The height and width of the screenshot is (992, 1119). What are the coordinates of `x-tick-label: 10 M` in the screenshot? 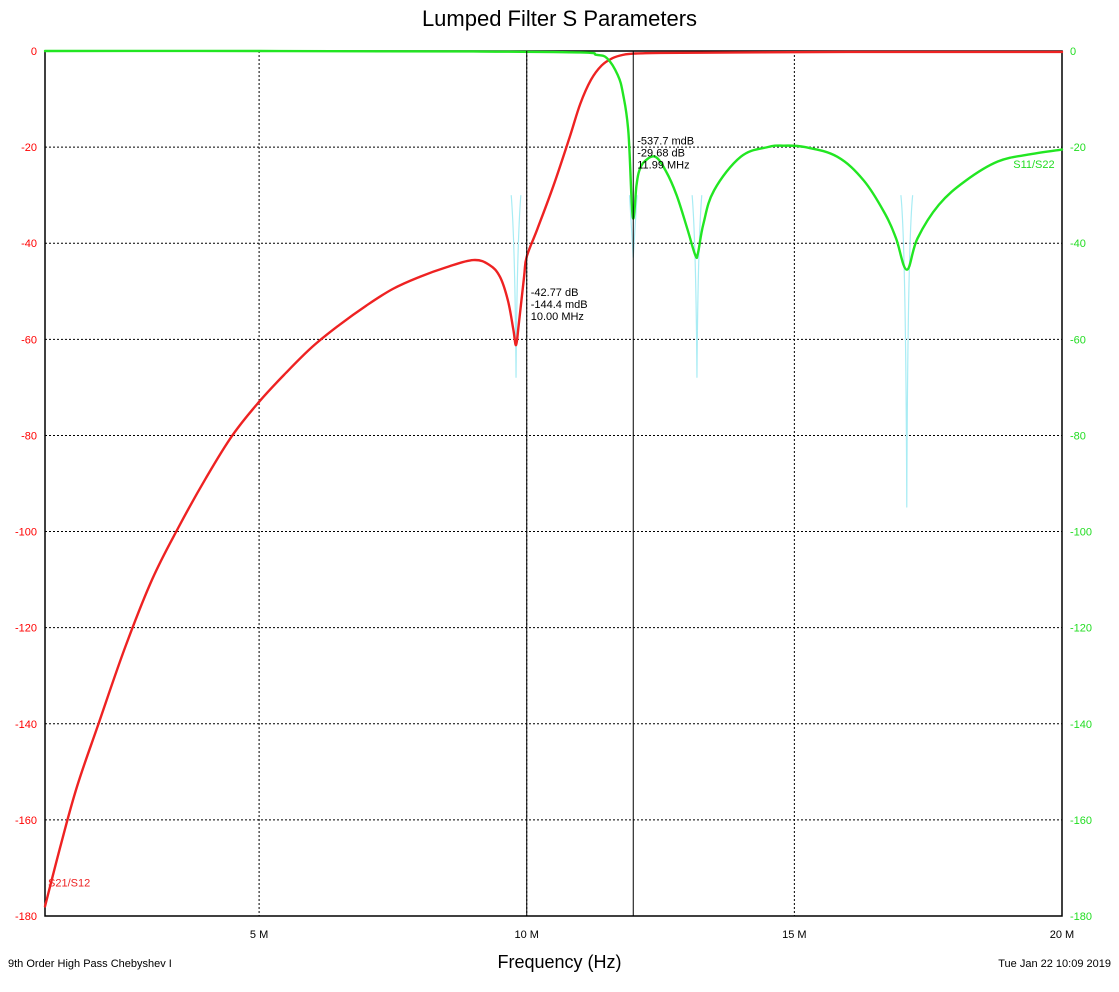 It's located at (527, 935).